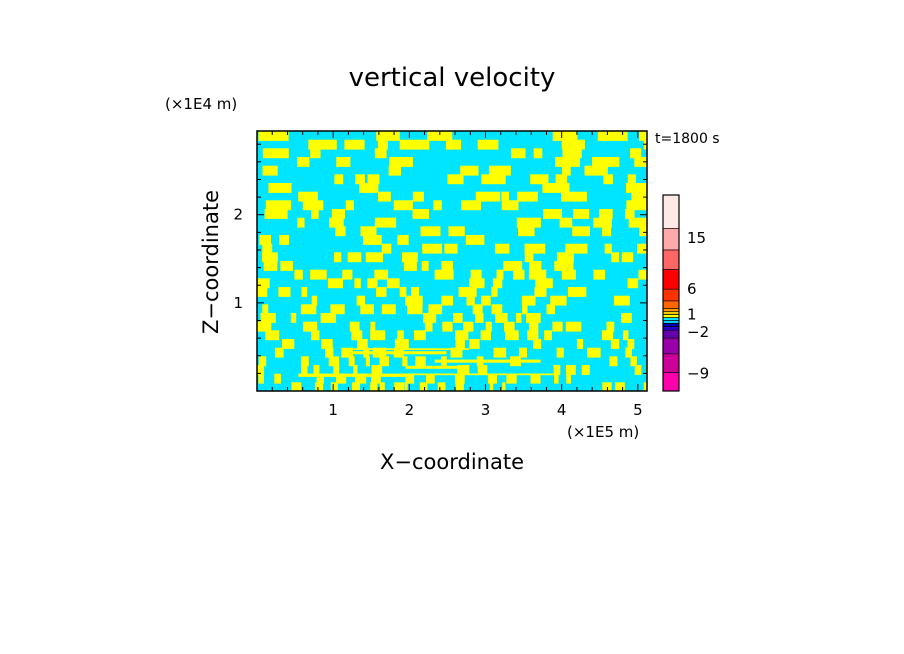  What do you see at coordinates (698, 373) in the screenshot?
I see `colorbar-label: −9` at bounding box center [698, 373].